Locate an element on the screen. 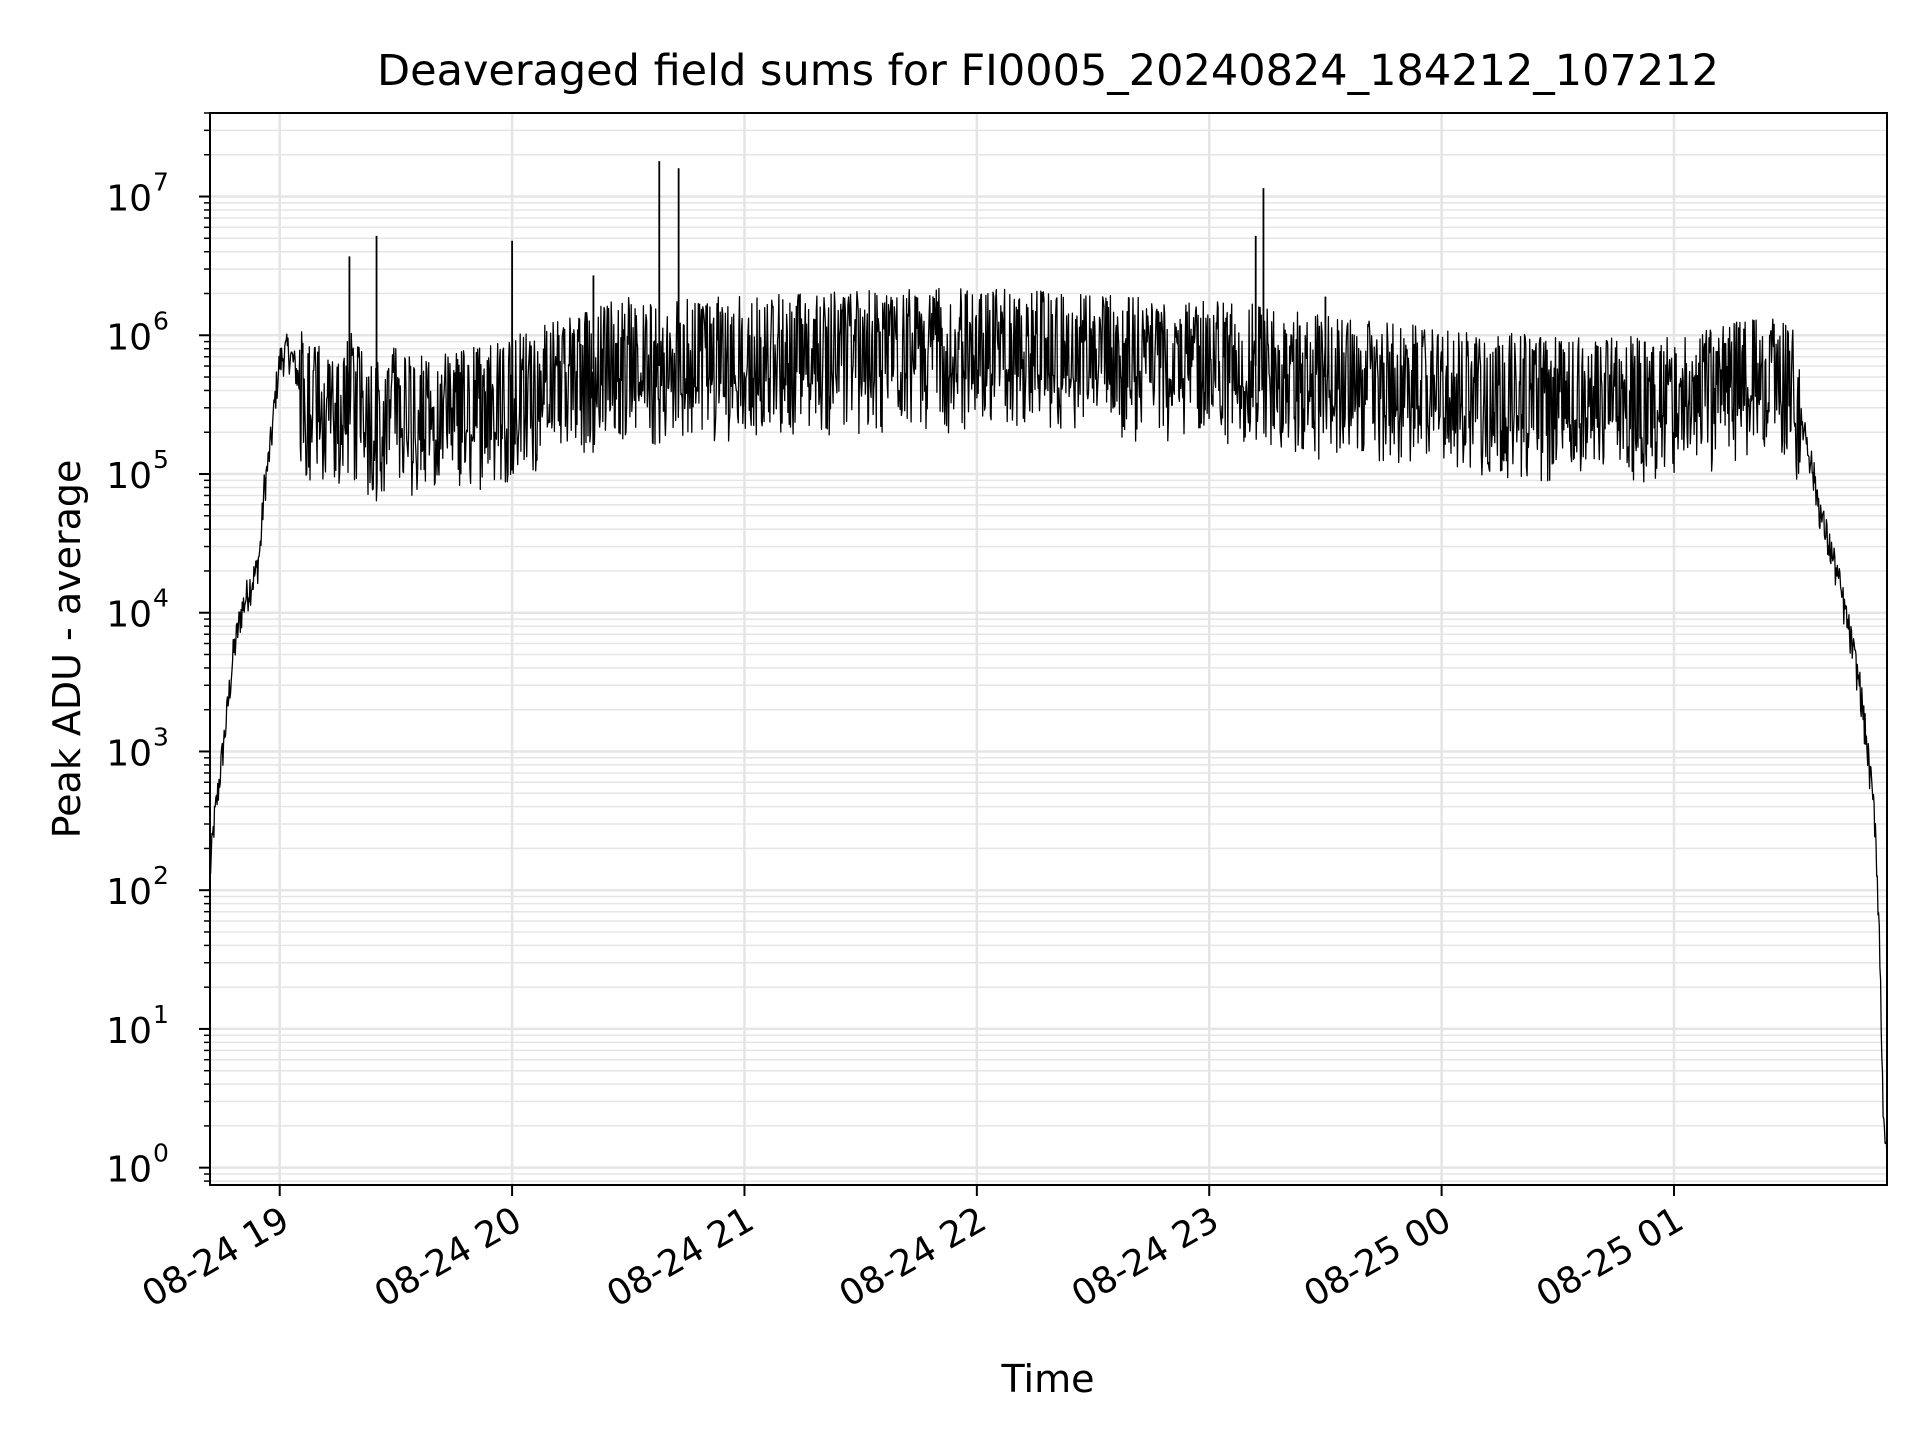 The height and width of the screenshot is (1440, 1920). y-tick-label-exponent: 0 is located at coordinates (161, 1153).